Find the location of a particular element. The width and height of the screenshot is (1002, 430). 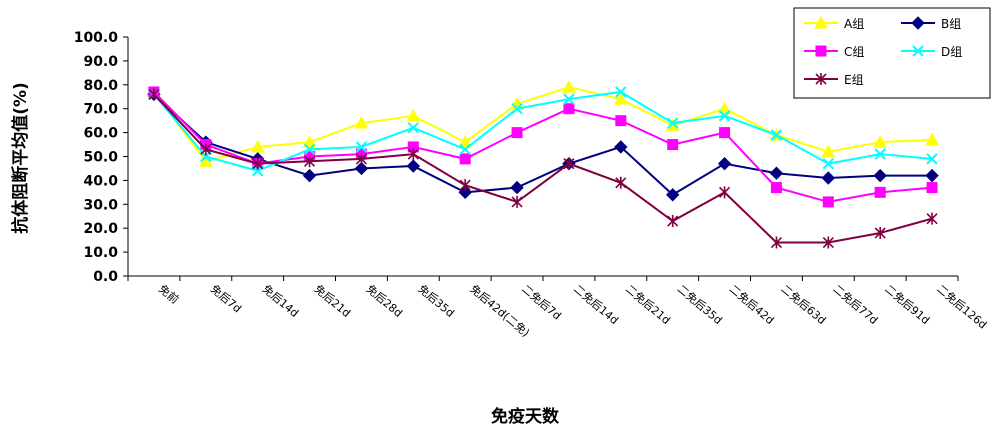

x-tick-label: 二免后126d is located at coordinates (962, 307).